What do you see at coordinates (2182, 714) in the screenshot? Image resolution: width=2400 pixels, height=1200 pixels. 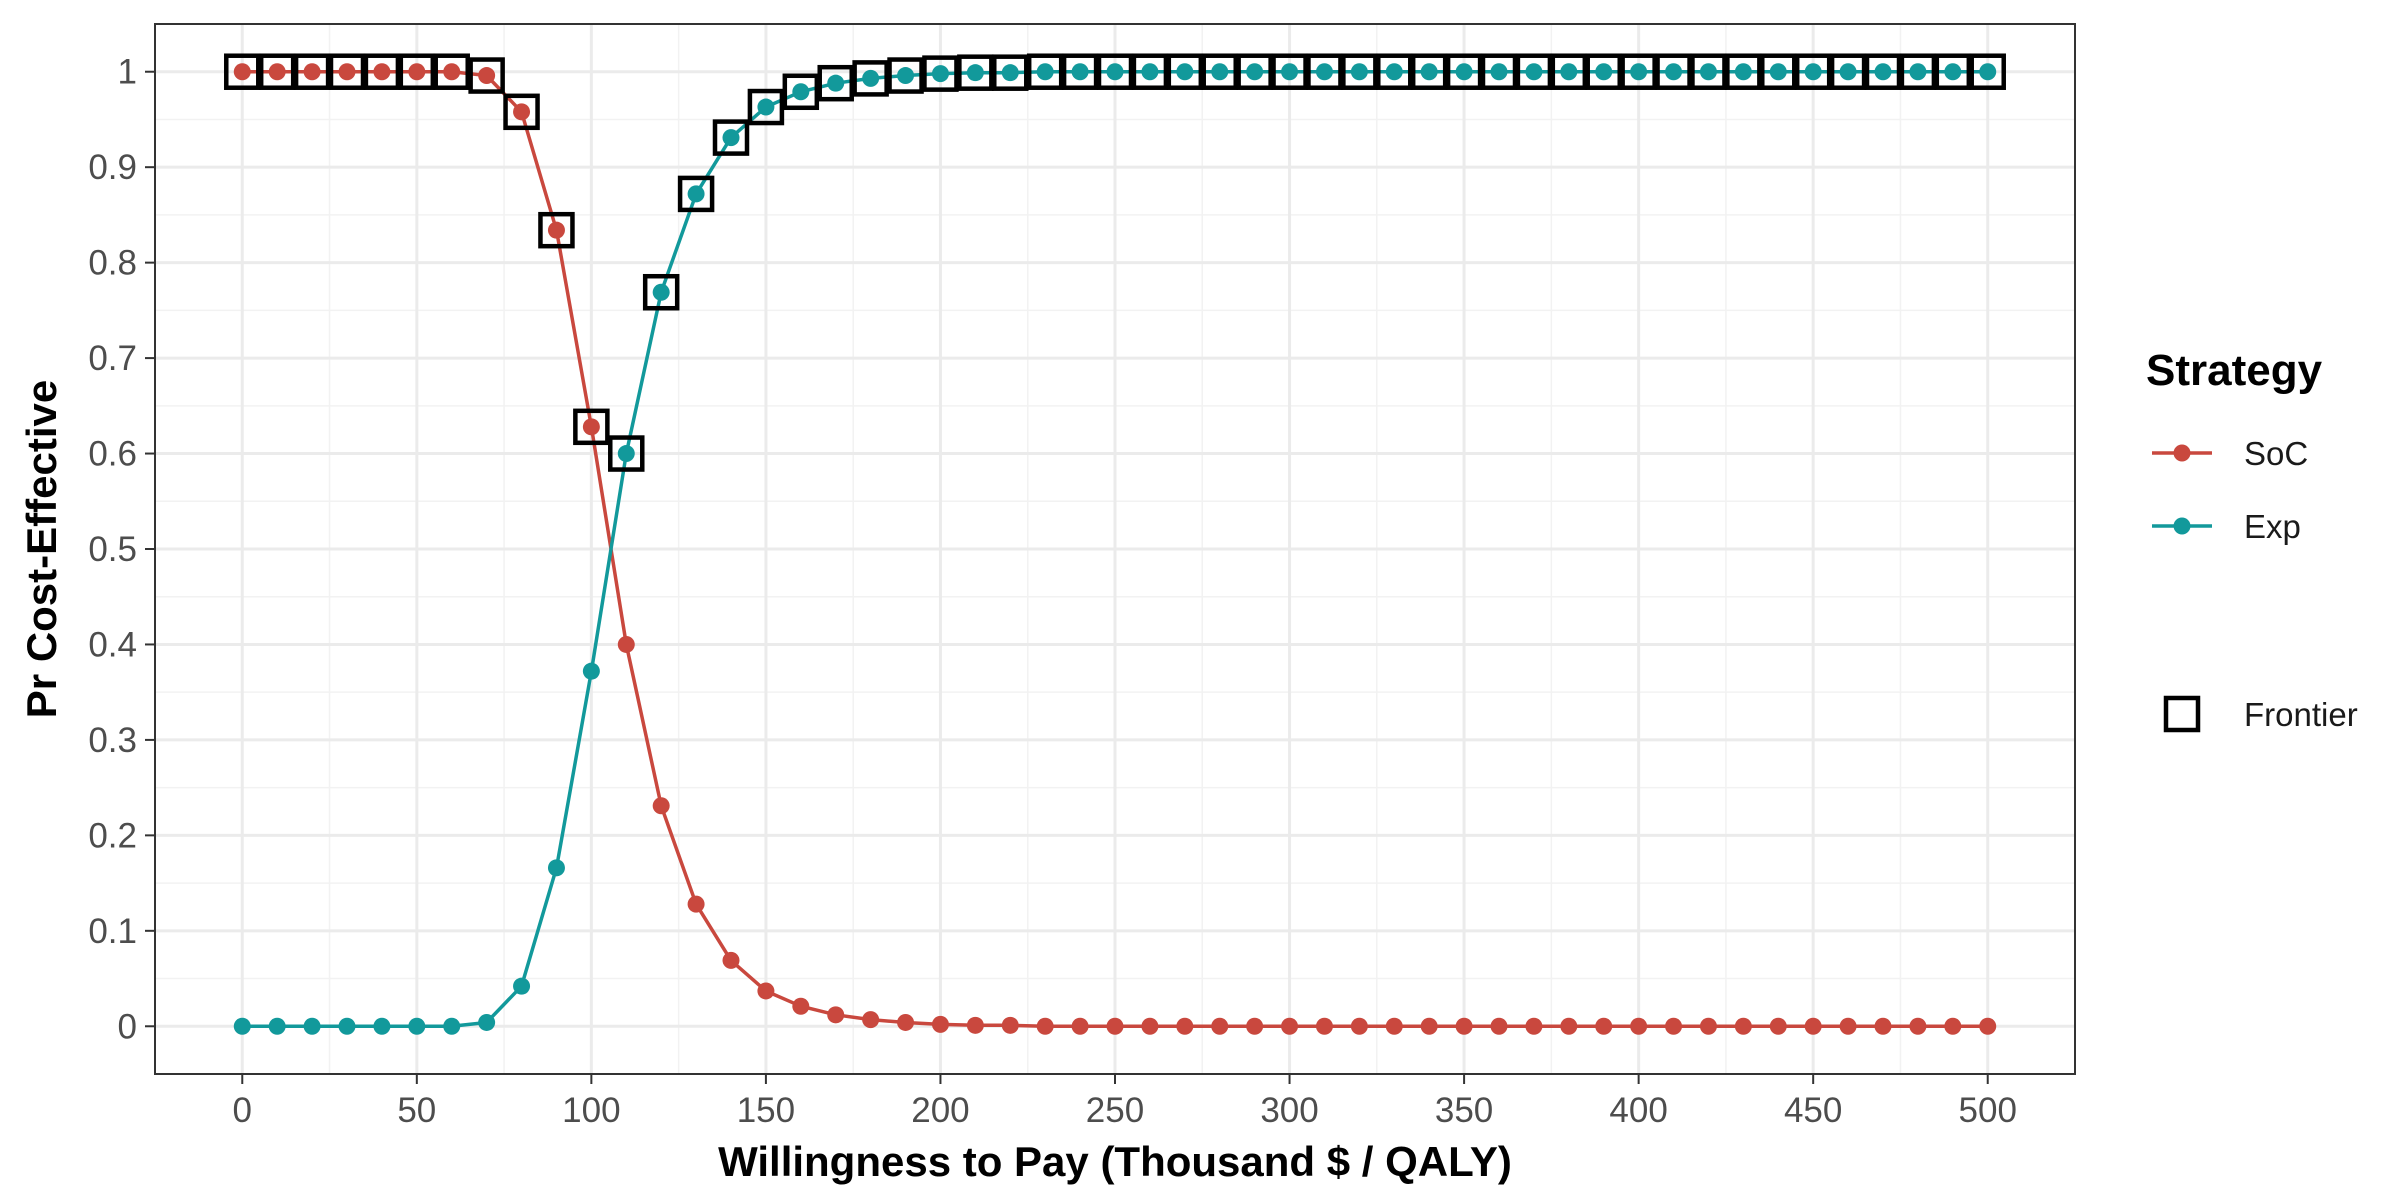 I see `legend-key-frontier-square` at bounding box center [2182, 714].